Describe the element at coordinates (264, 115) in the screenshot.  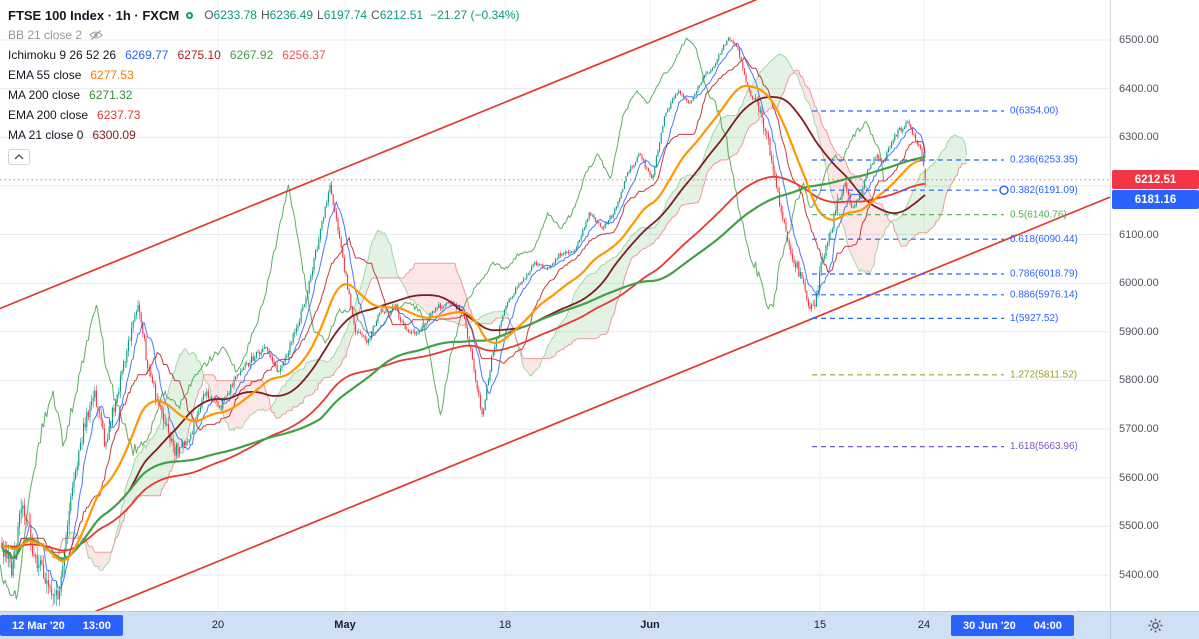
I see `legend-indicator-row: EMA 200 close 6237.73` at that location.